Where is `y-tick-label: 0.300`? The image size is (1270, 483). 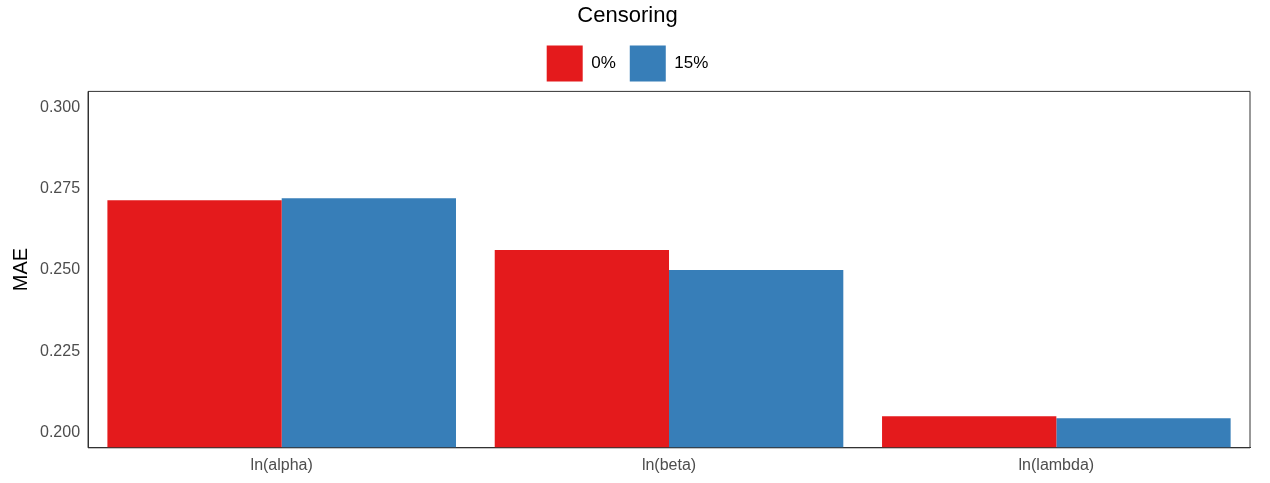
y-tick-label: 0.300 is located at coordinates (60, 107).